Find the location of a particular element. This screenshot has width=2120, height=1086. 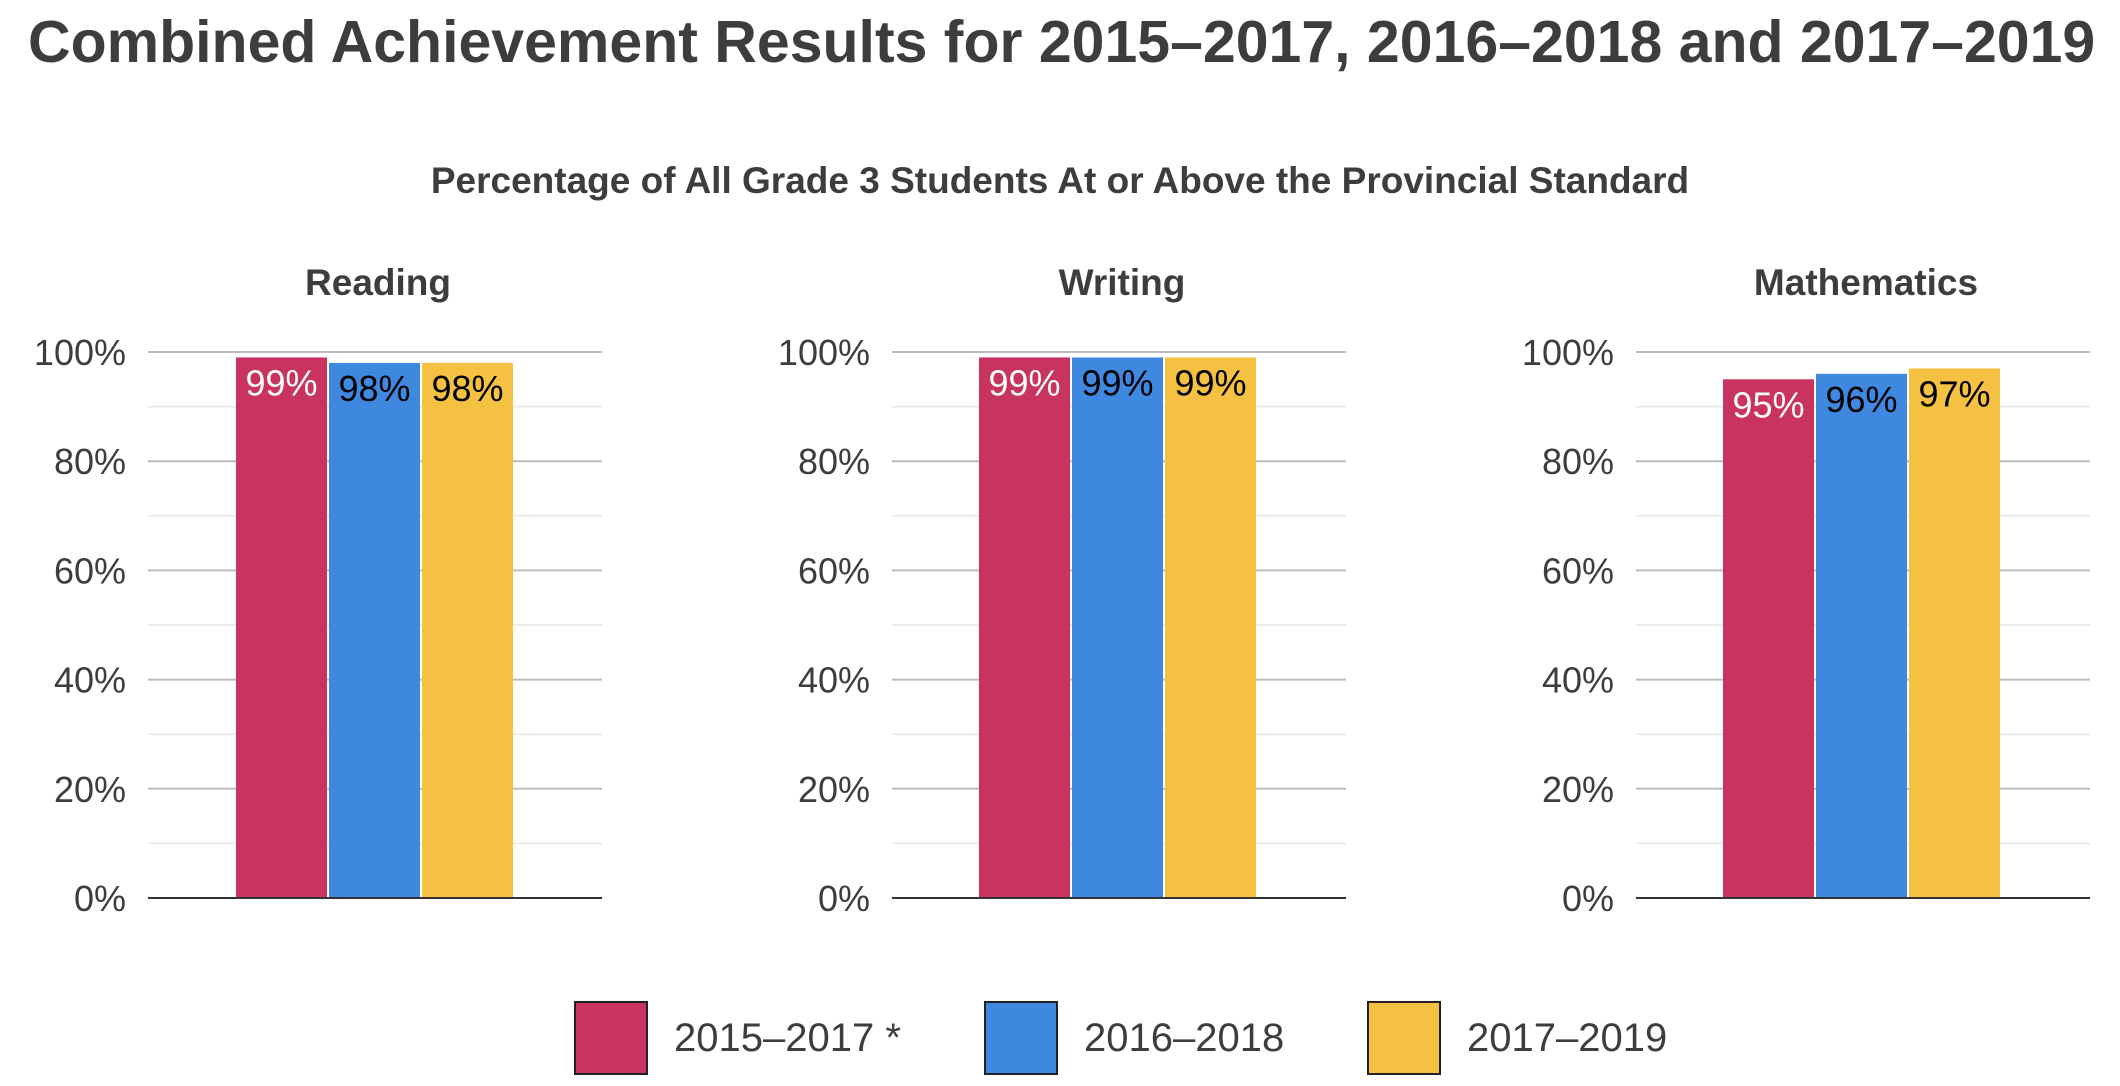

legend-label-2017-2019: 2017–2019 is located at coordinates (1567, 1038).